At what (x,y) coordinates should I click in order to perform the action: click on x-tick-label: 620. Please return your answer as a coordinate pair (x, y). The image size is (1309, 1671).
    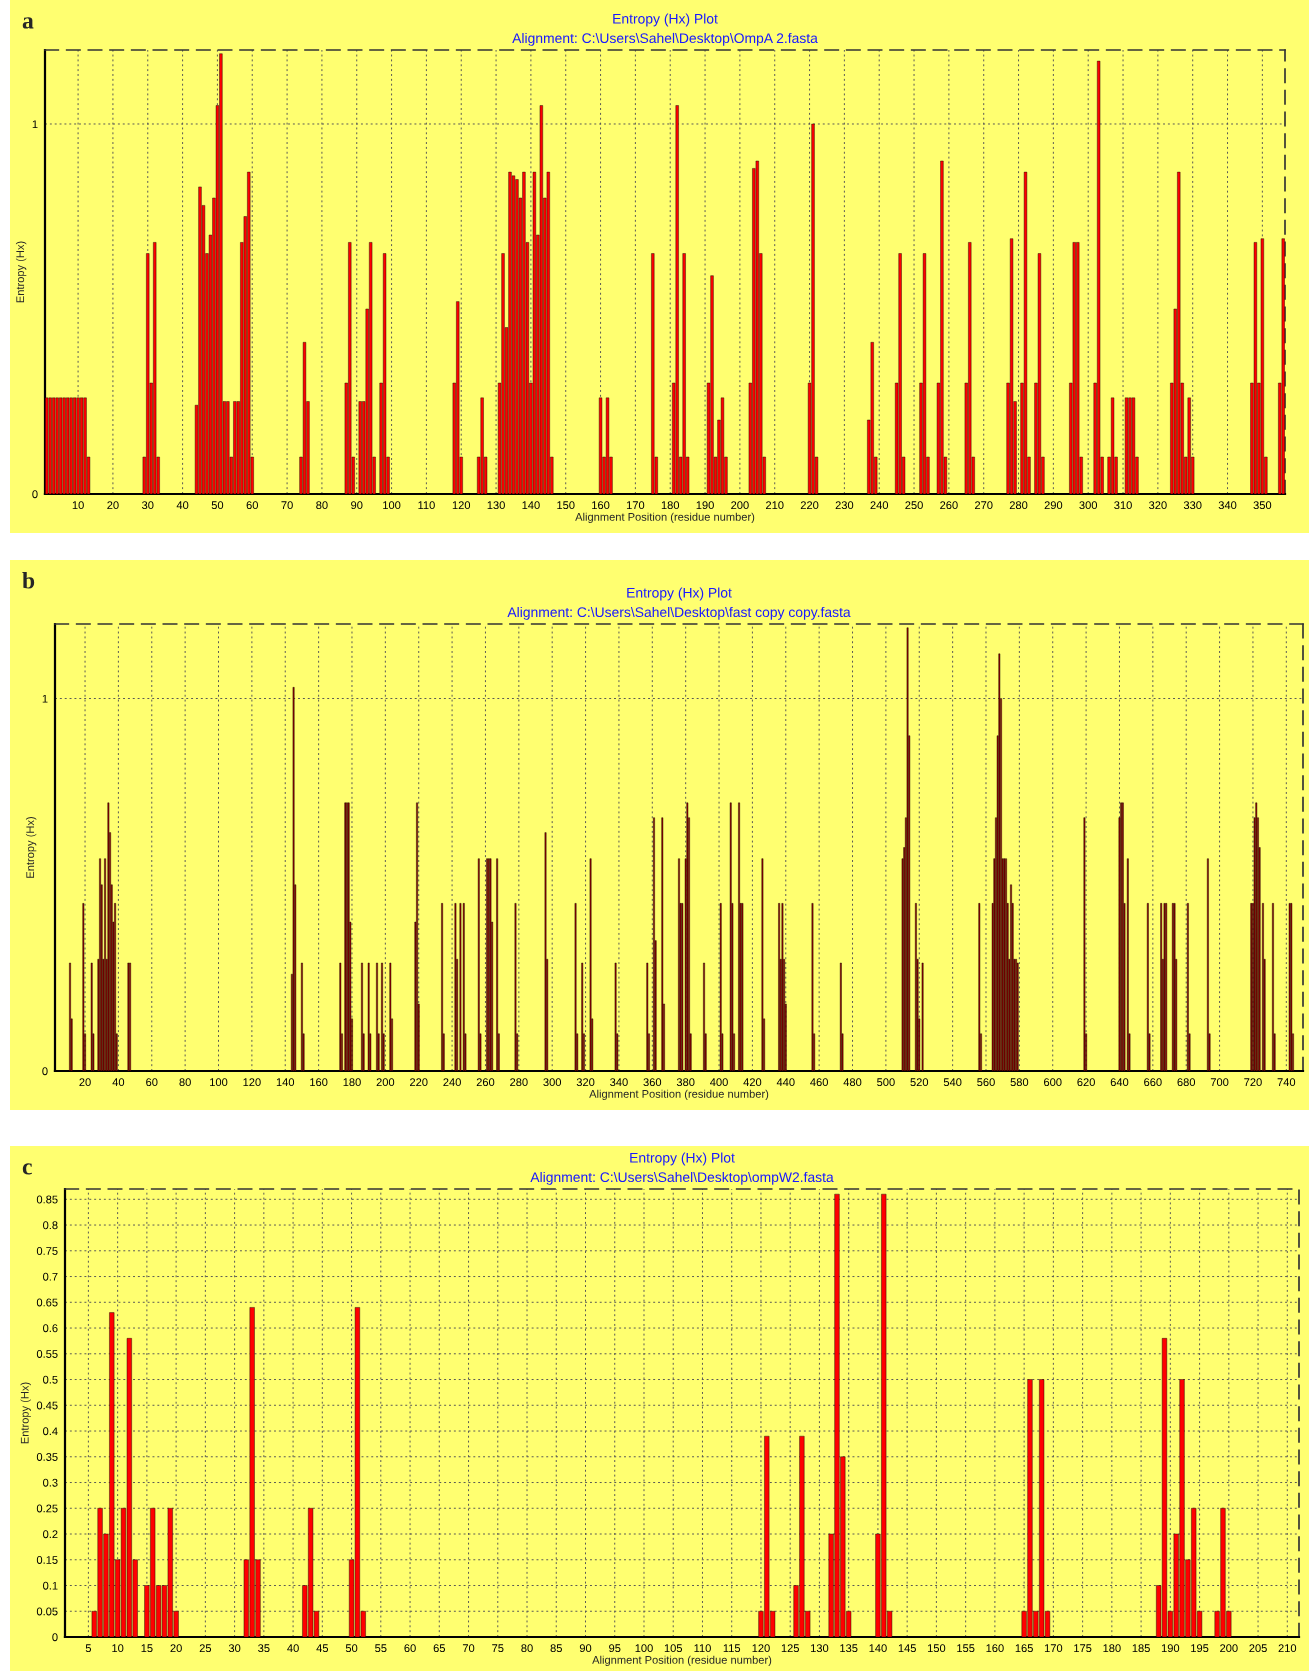
    Looking at the image, I should click on (1086, 1082).